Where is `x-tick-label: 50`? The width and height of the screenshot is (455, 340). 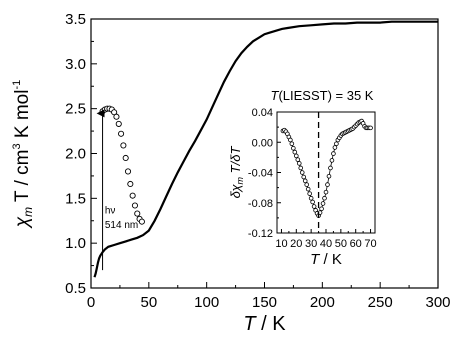
x-tick-label: 50 is located at coordinates (148, 302).